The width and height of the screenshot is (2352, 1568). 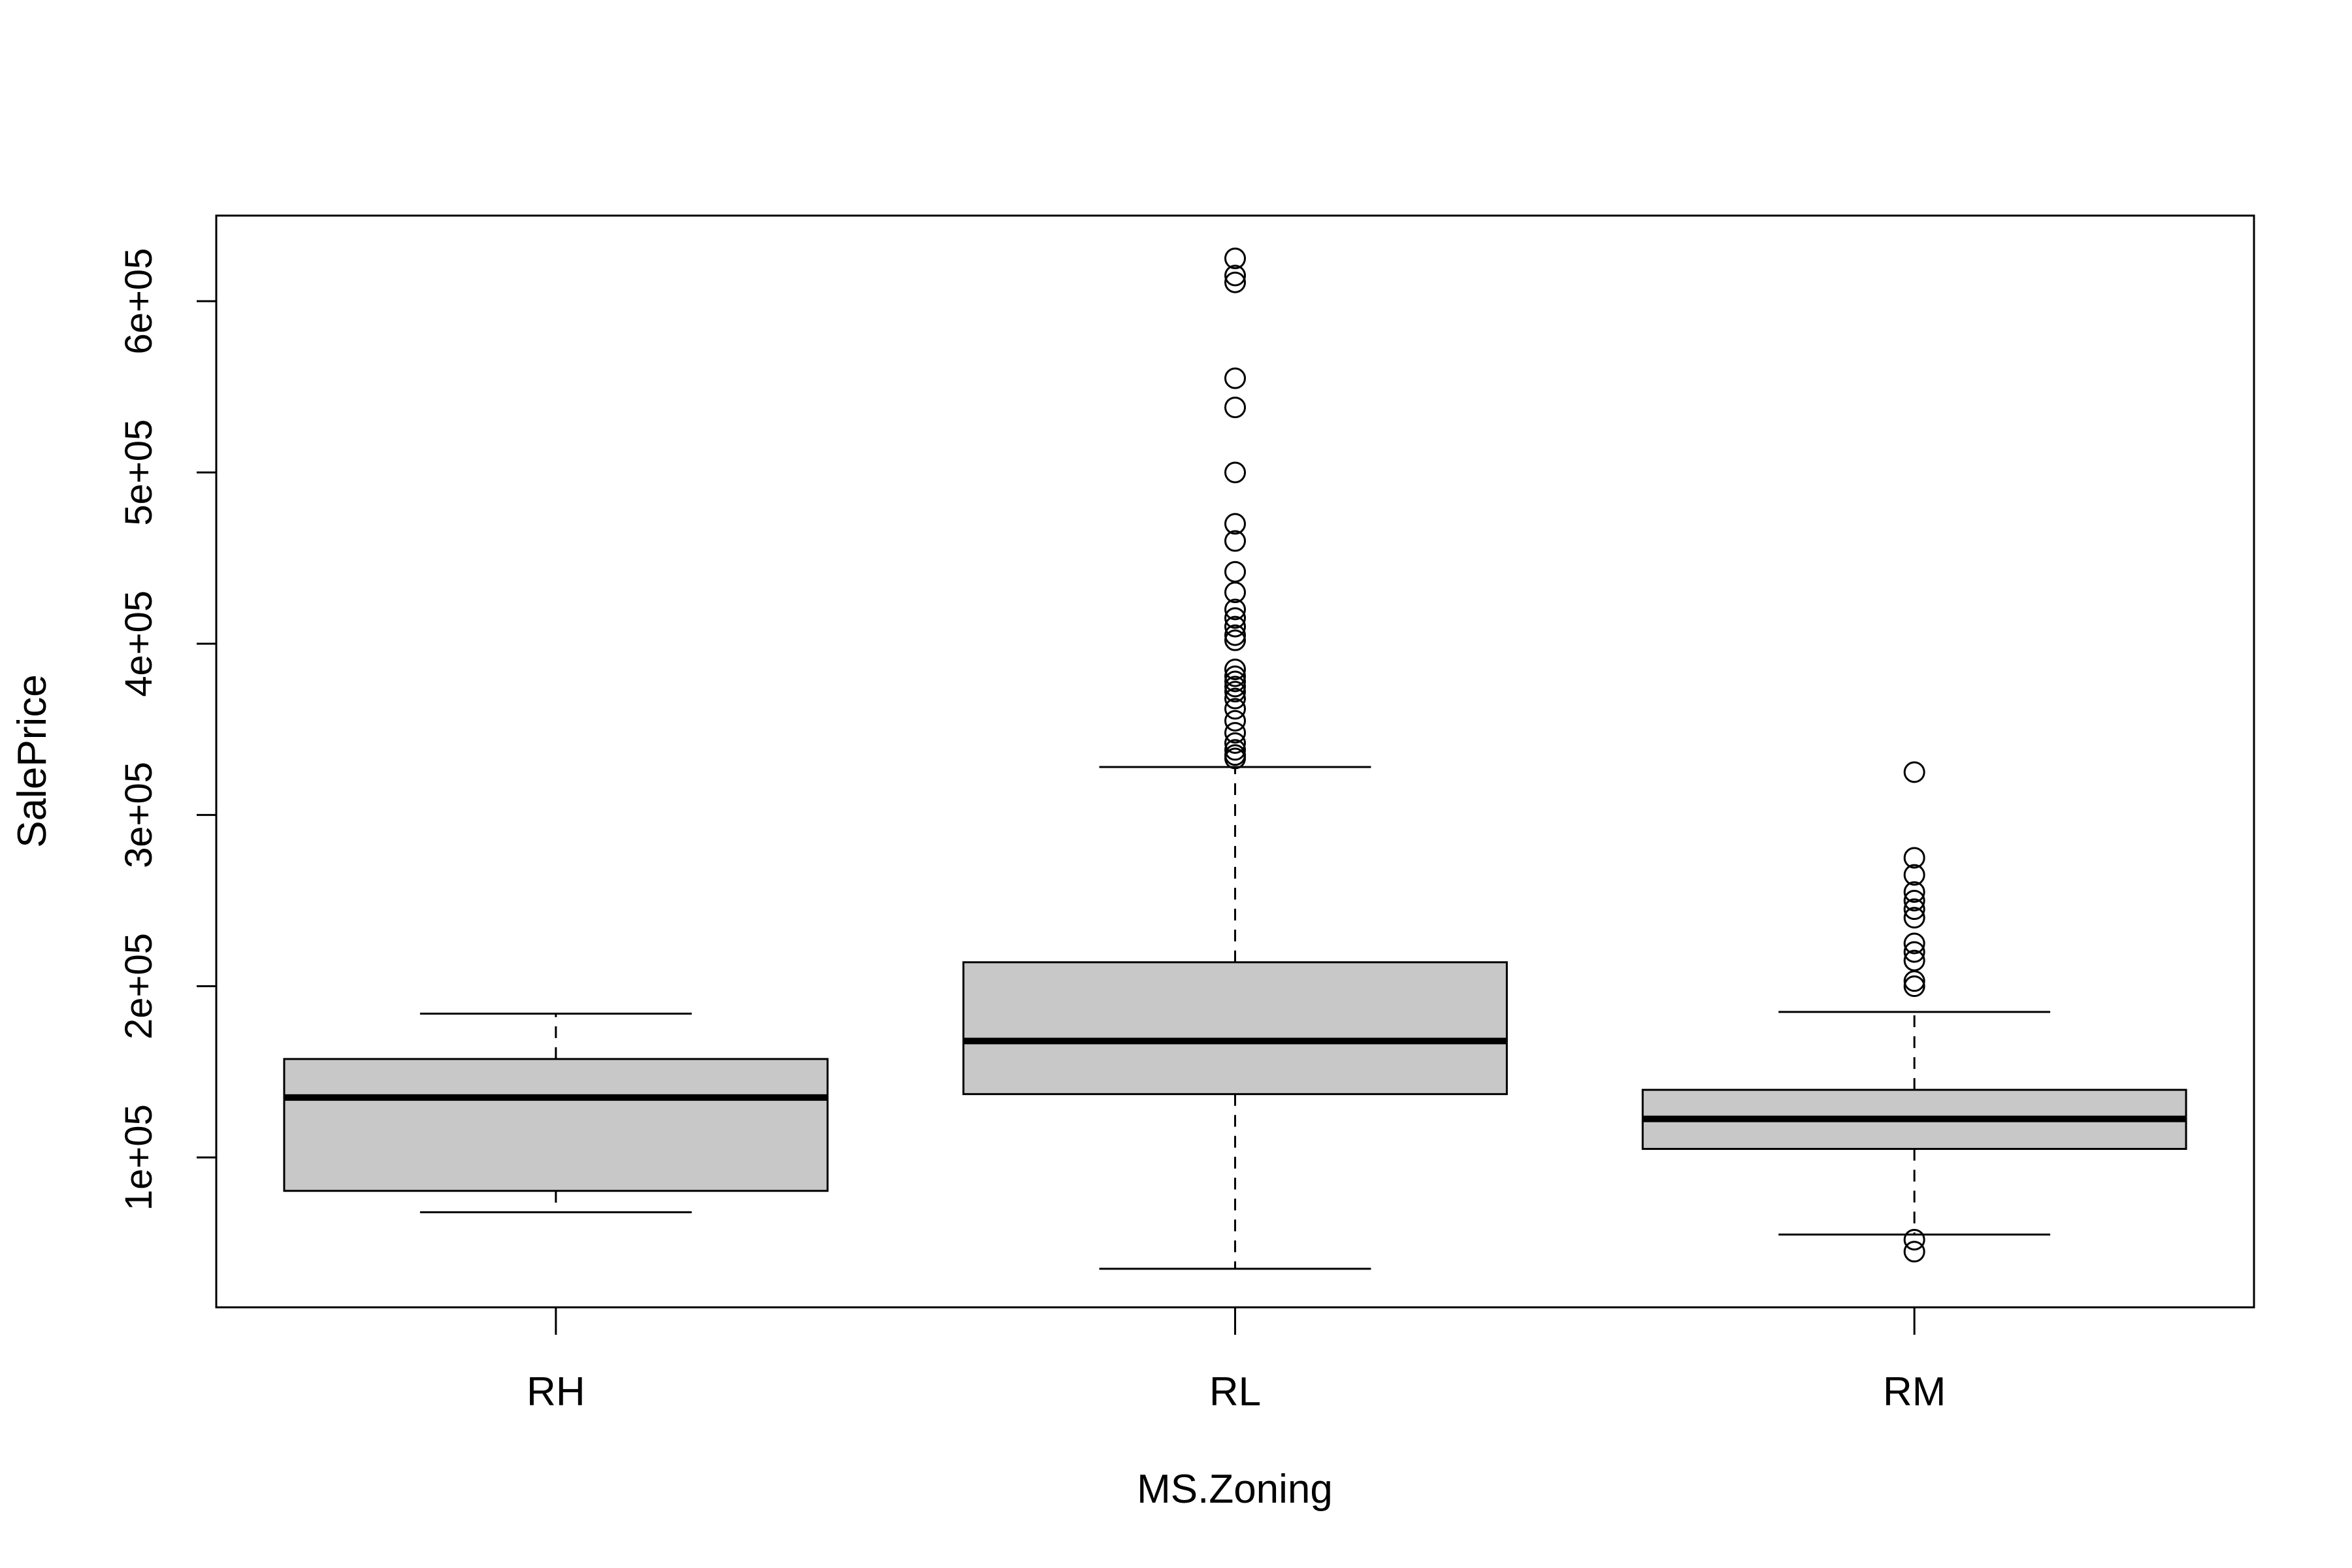 I want to click on y-tick-label: 5e+05, so click(x=139, y=472).